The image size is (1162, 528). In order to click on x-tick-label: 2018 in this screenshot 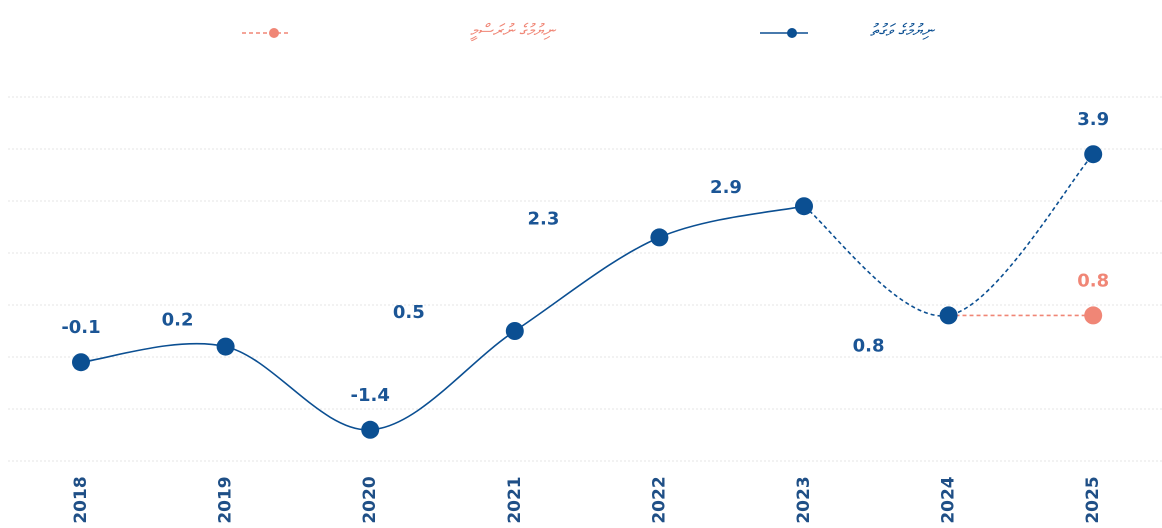, I will do `click(81, 499)`.